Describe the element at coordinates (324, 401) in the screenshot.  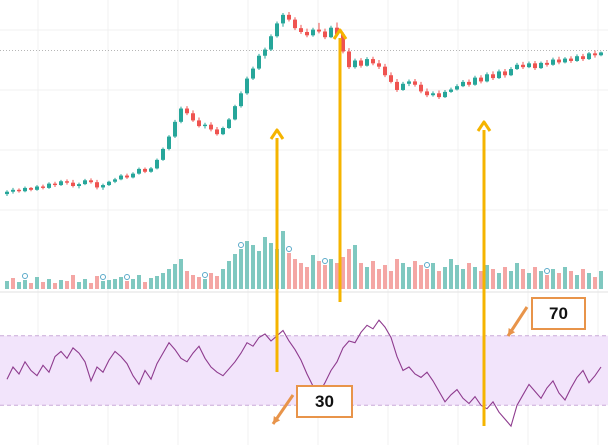
I see `rsi-oversold-label: 30` at that location.